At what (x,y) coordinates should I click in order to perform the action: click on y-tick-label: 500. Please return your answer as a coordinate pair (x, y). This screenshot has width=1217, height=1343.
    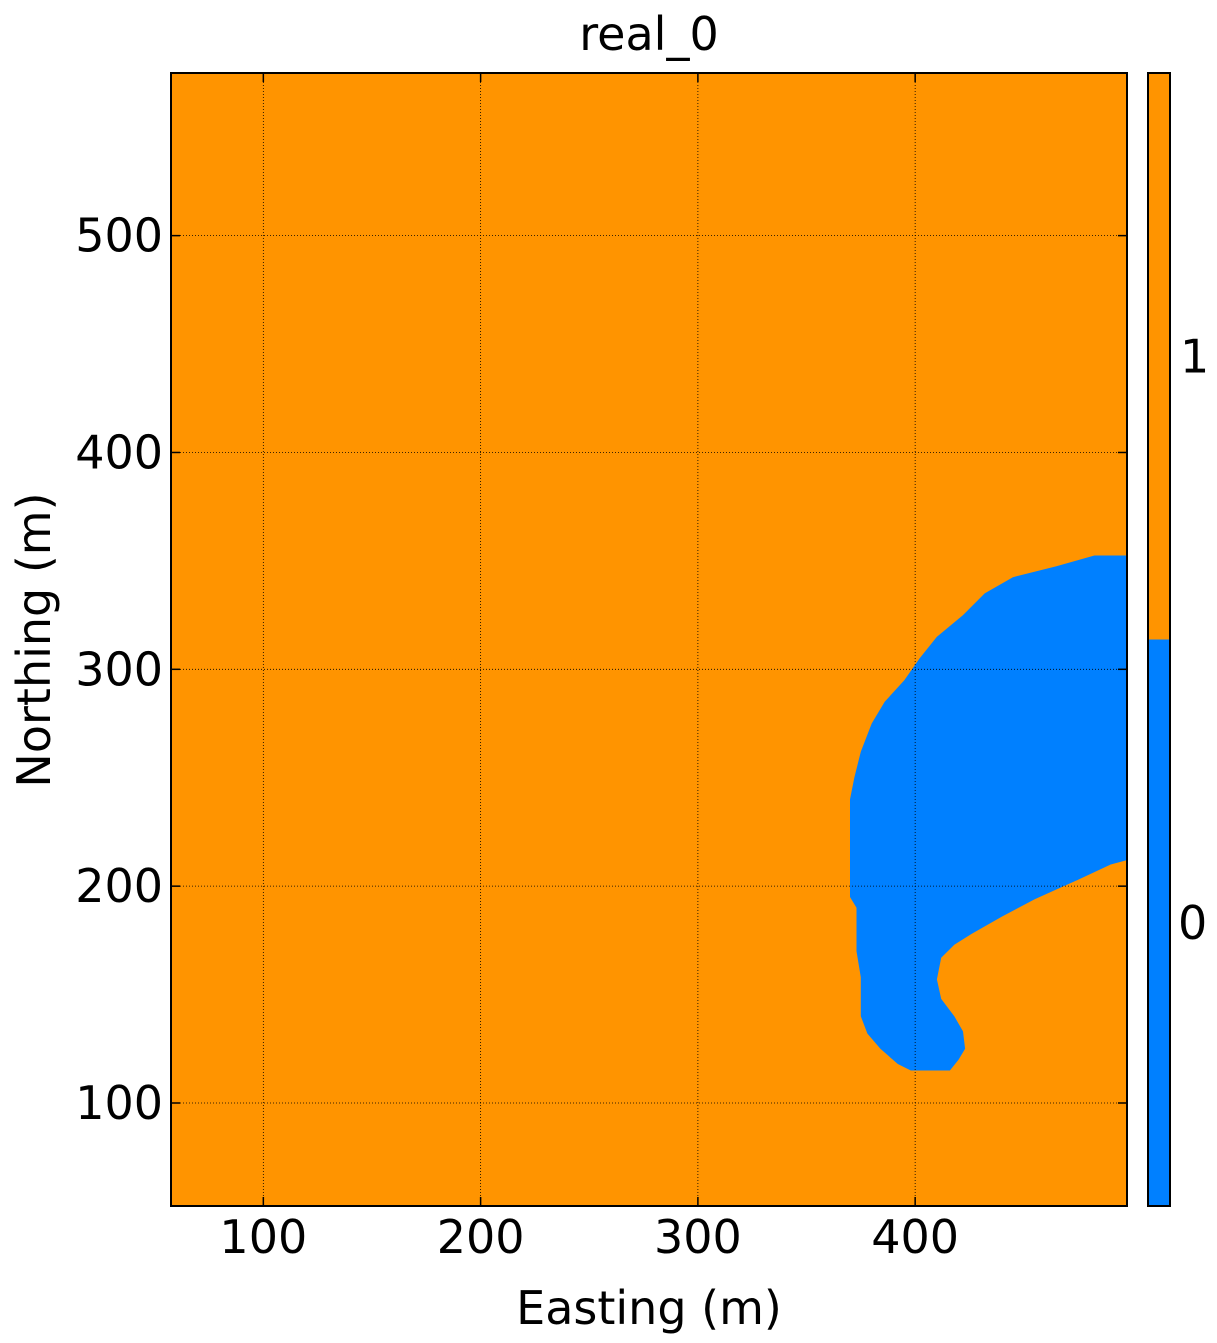
    Looking at the image, I should click on (119, 236).